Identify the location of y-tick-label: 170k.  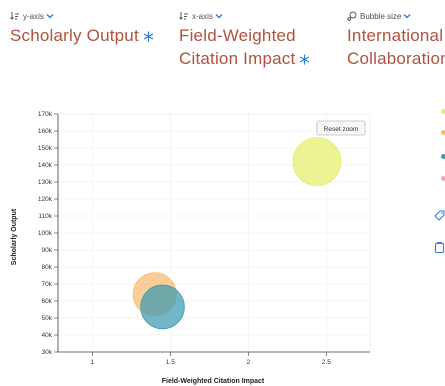
(45, 114).